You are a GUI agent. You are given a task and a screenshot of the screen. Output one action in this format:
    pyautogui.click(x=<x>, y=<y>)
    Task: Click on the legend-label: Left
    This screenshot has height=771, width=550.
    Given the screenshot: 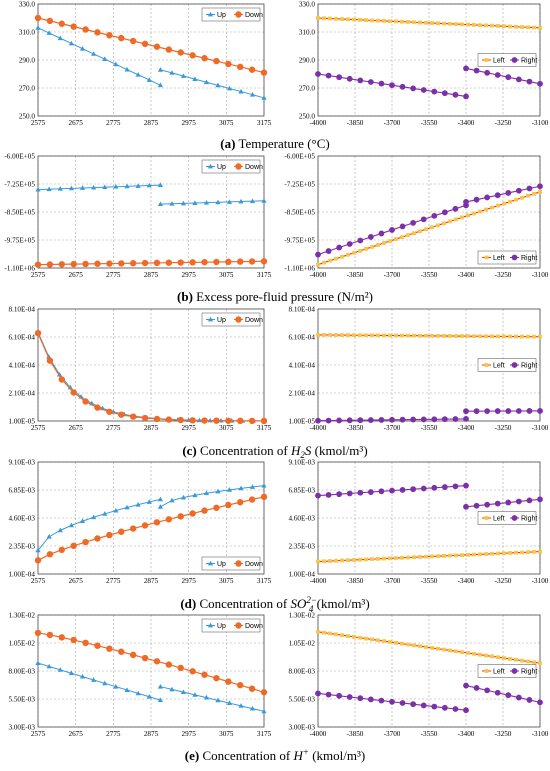 What is the action you would take?
    pyautogui.click(x=499, y=258)
    